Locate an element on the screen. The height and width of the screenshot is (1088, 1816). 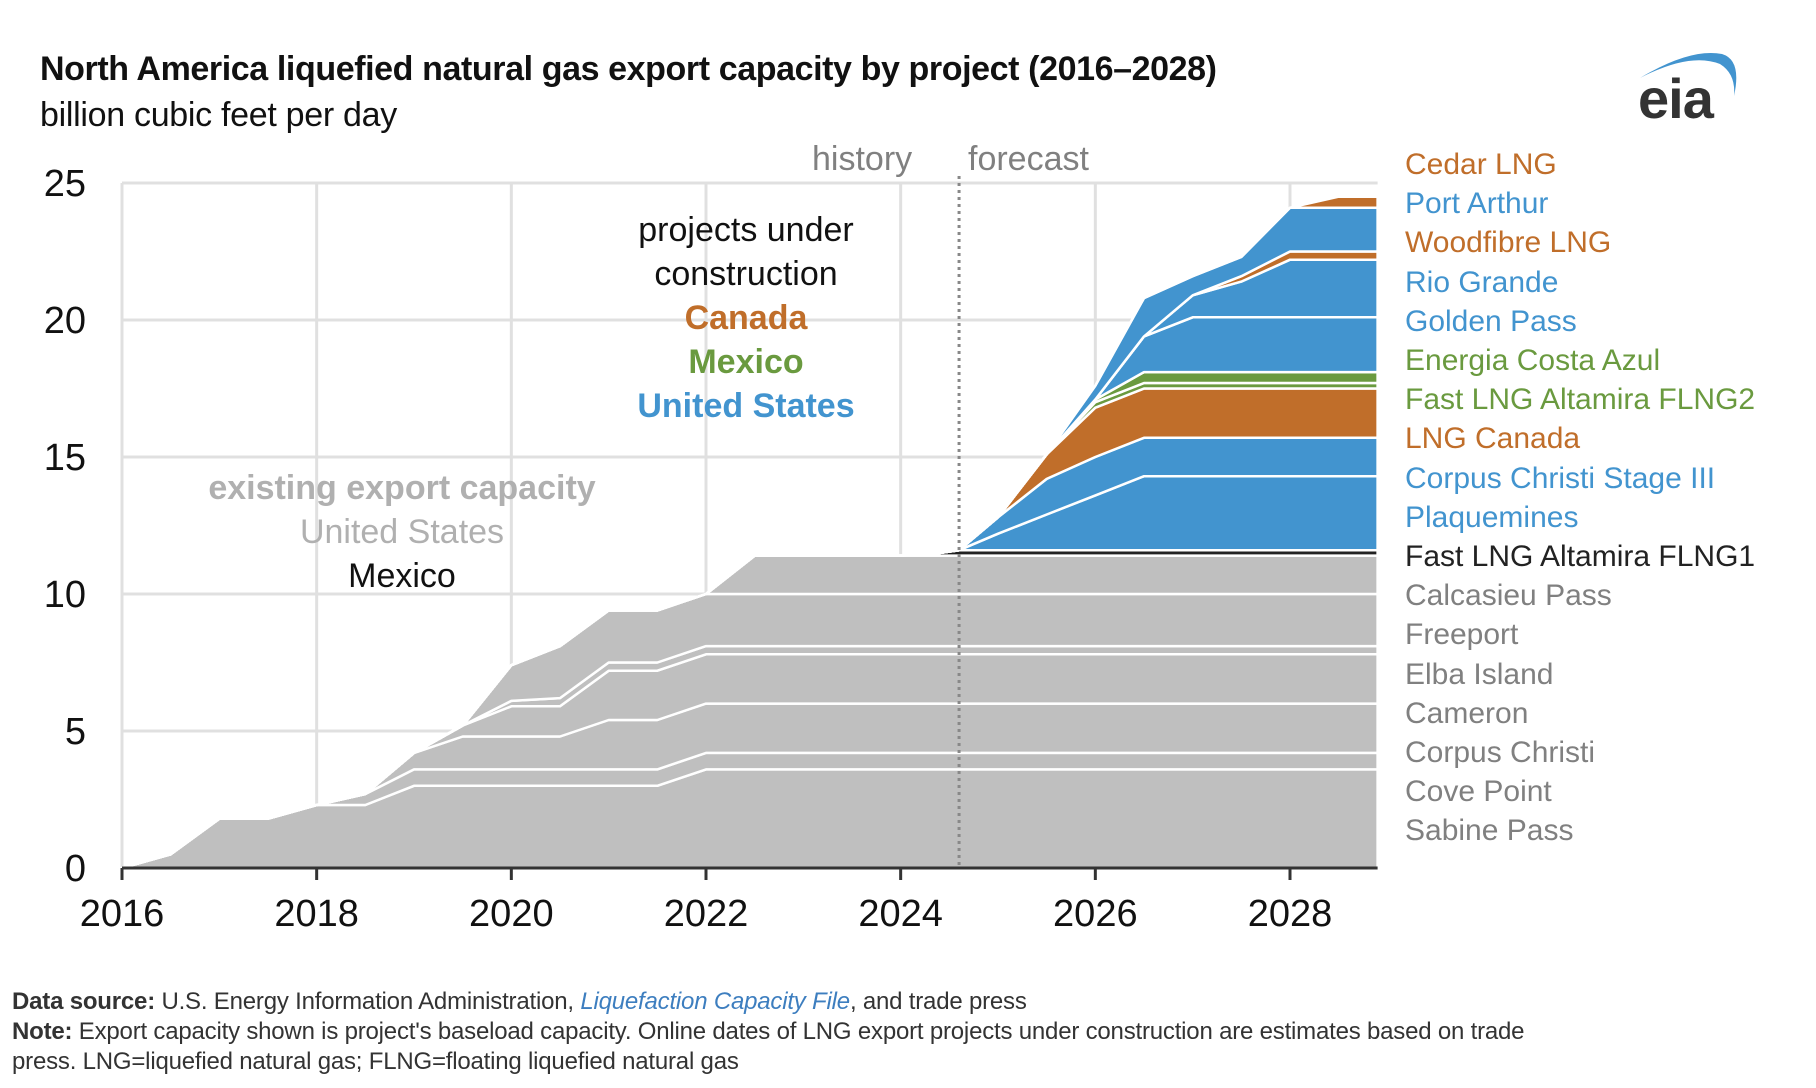
legend-item-elba-island: Elba Island is located at coordinates (1479, 674).